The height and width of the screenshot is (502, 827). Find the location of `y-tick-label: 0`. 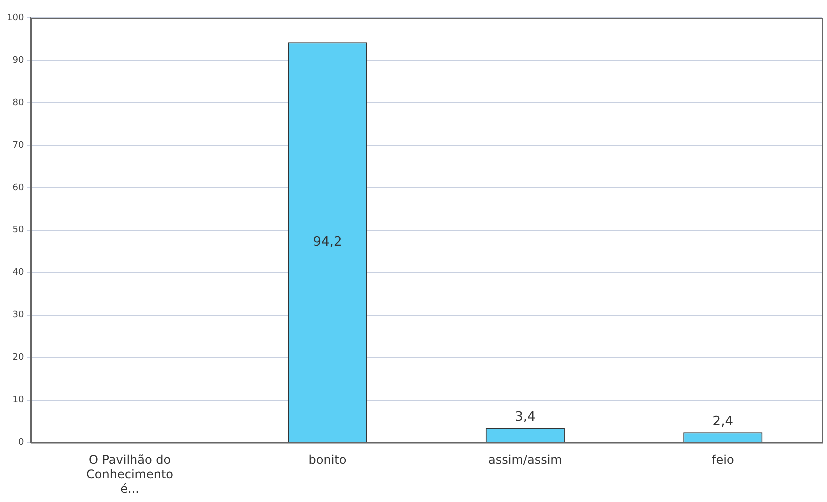

y-tick-label: 0 is located at coordinates (21, 443).